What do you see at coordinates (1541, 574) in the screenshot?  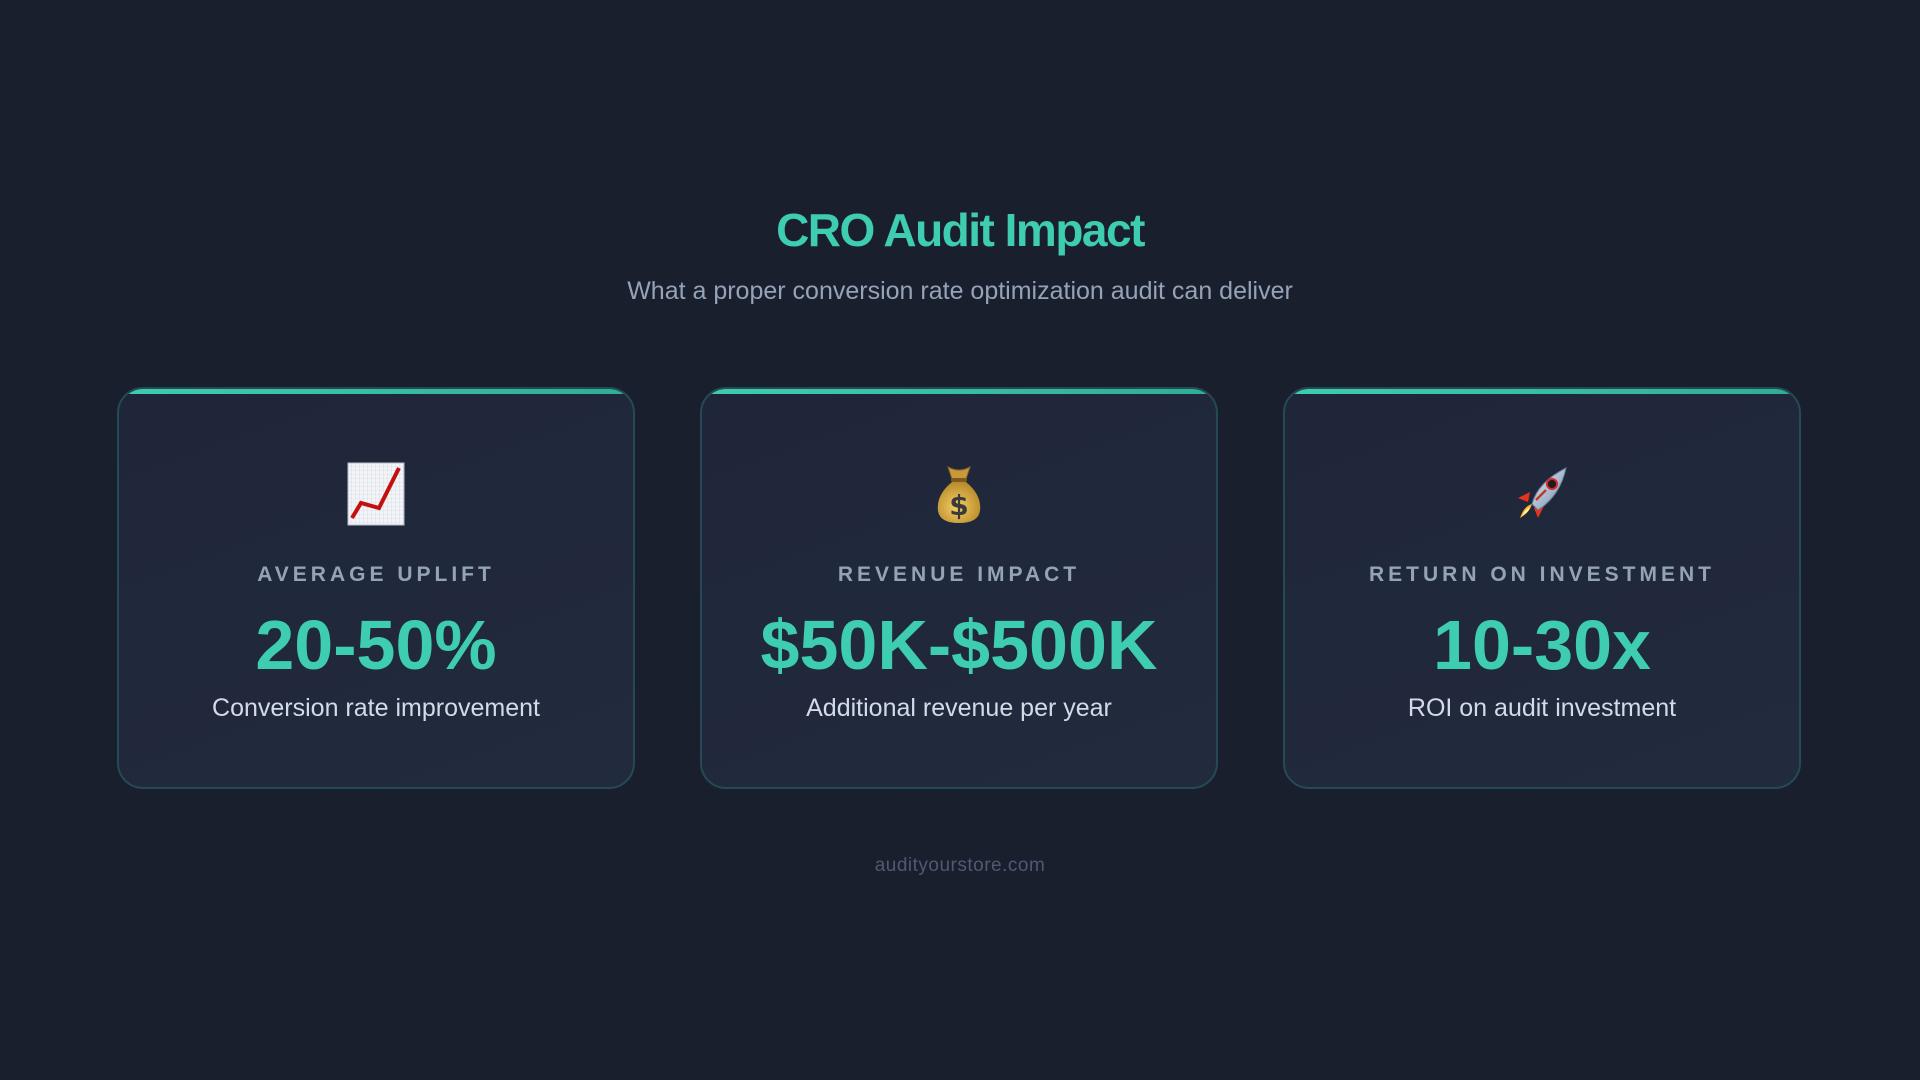 I see `stat-label: Return on Investment` at bounding box center [1541, 574].